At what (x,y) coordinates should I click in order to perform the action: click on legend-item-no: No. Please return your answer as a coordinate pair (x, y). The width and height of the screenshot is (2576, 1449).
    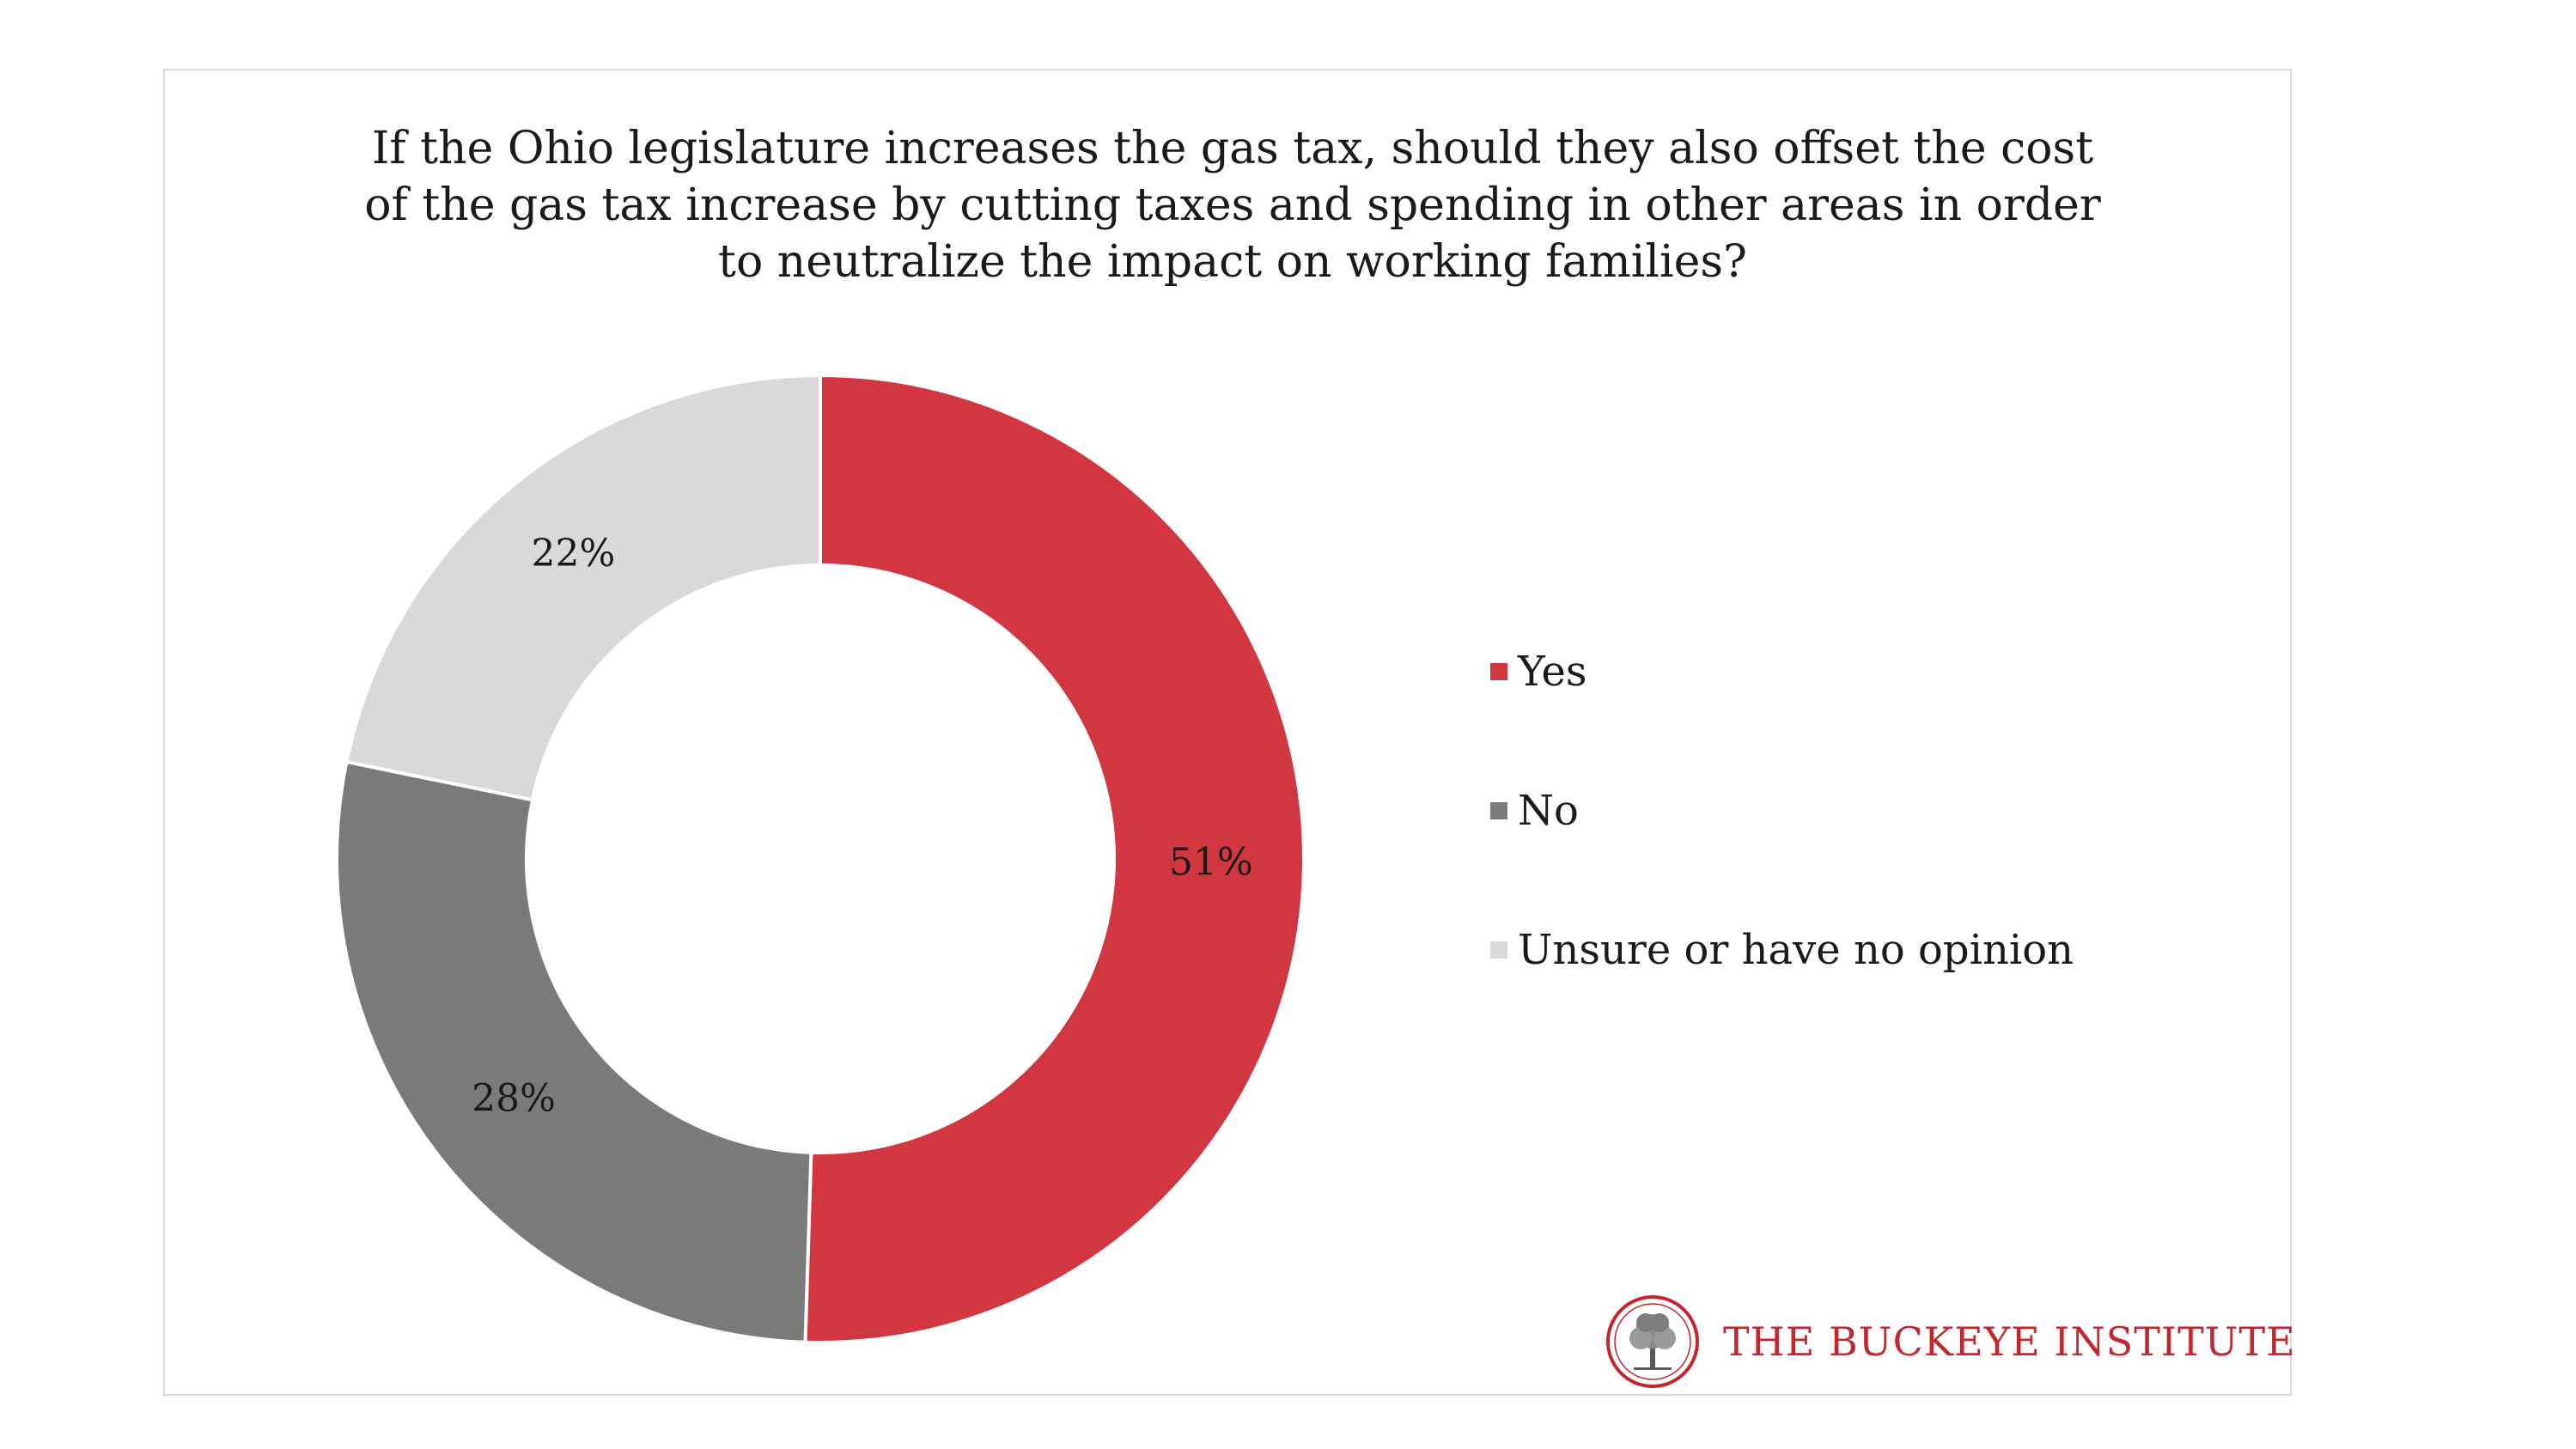
    Looking at the image, I should click on (1534, 811).